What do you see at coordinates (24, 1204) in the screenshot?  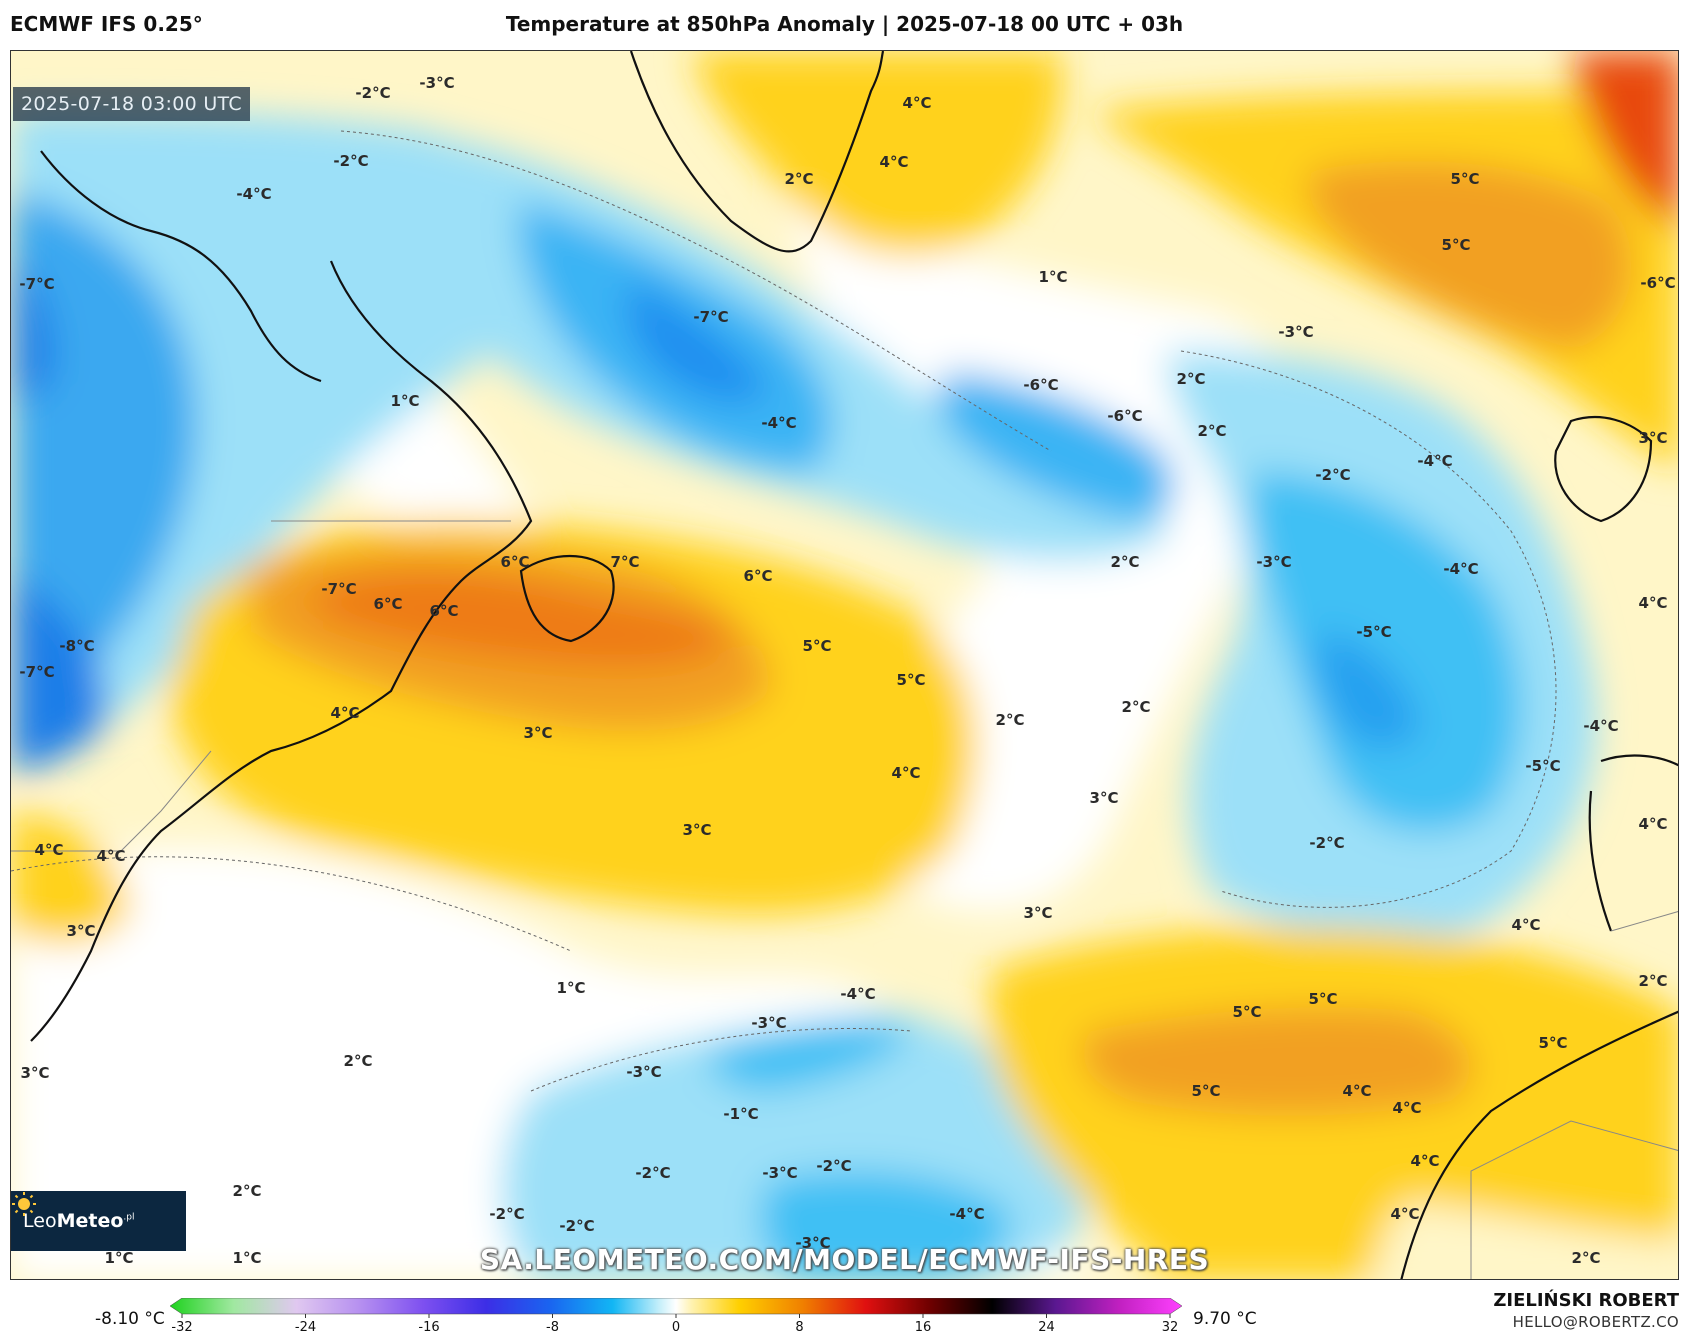 I see `sun-icon` at bounding box center [24, 1204].